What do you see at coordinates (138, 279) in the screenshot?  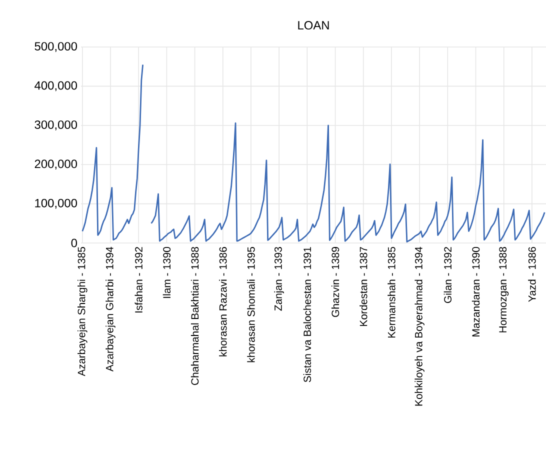 I see `x-tick-label: Isfahan - 1392` at bounding box center [138, 279].